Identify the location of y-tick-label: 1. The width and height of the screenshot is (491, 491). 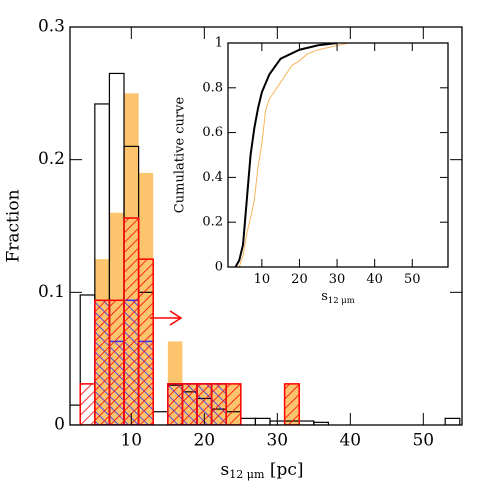
(219, 43).